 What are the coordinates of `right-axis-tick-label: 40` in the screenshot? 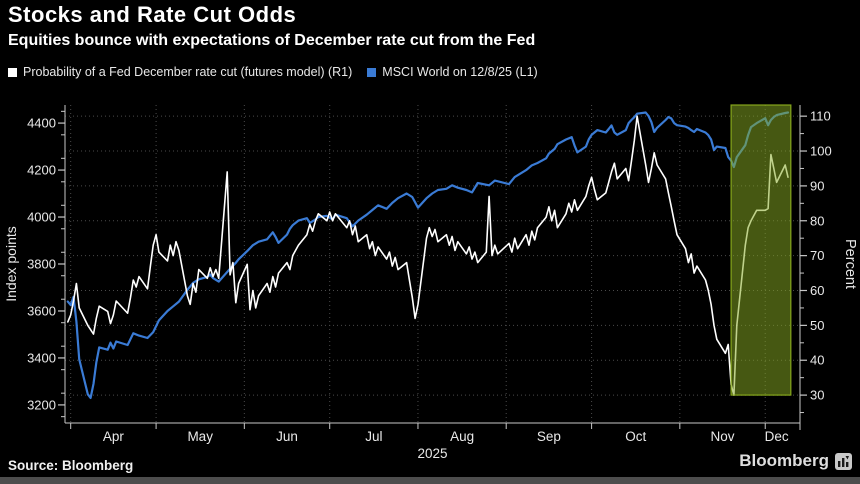 It's located at (817, 360).